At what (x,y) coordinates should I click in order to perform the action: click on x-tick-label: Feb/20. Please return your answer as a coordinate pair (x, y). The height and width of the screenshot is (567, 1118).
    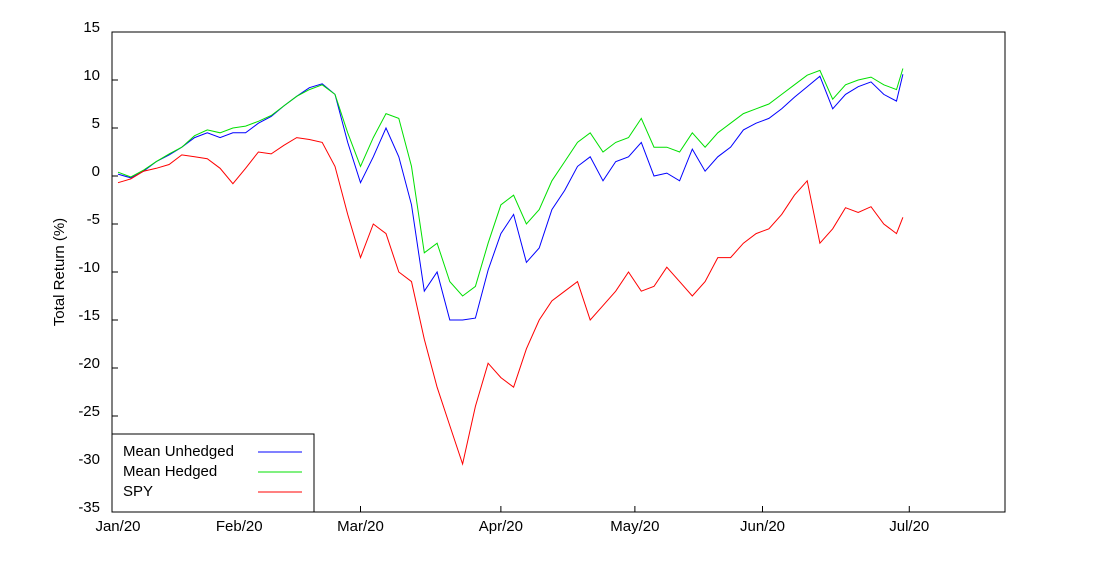
    Looking at the image, I should click on (239, 526).